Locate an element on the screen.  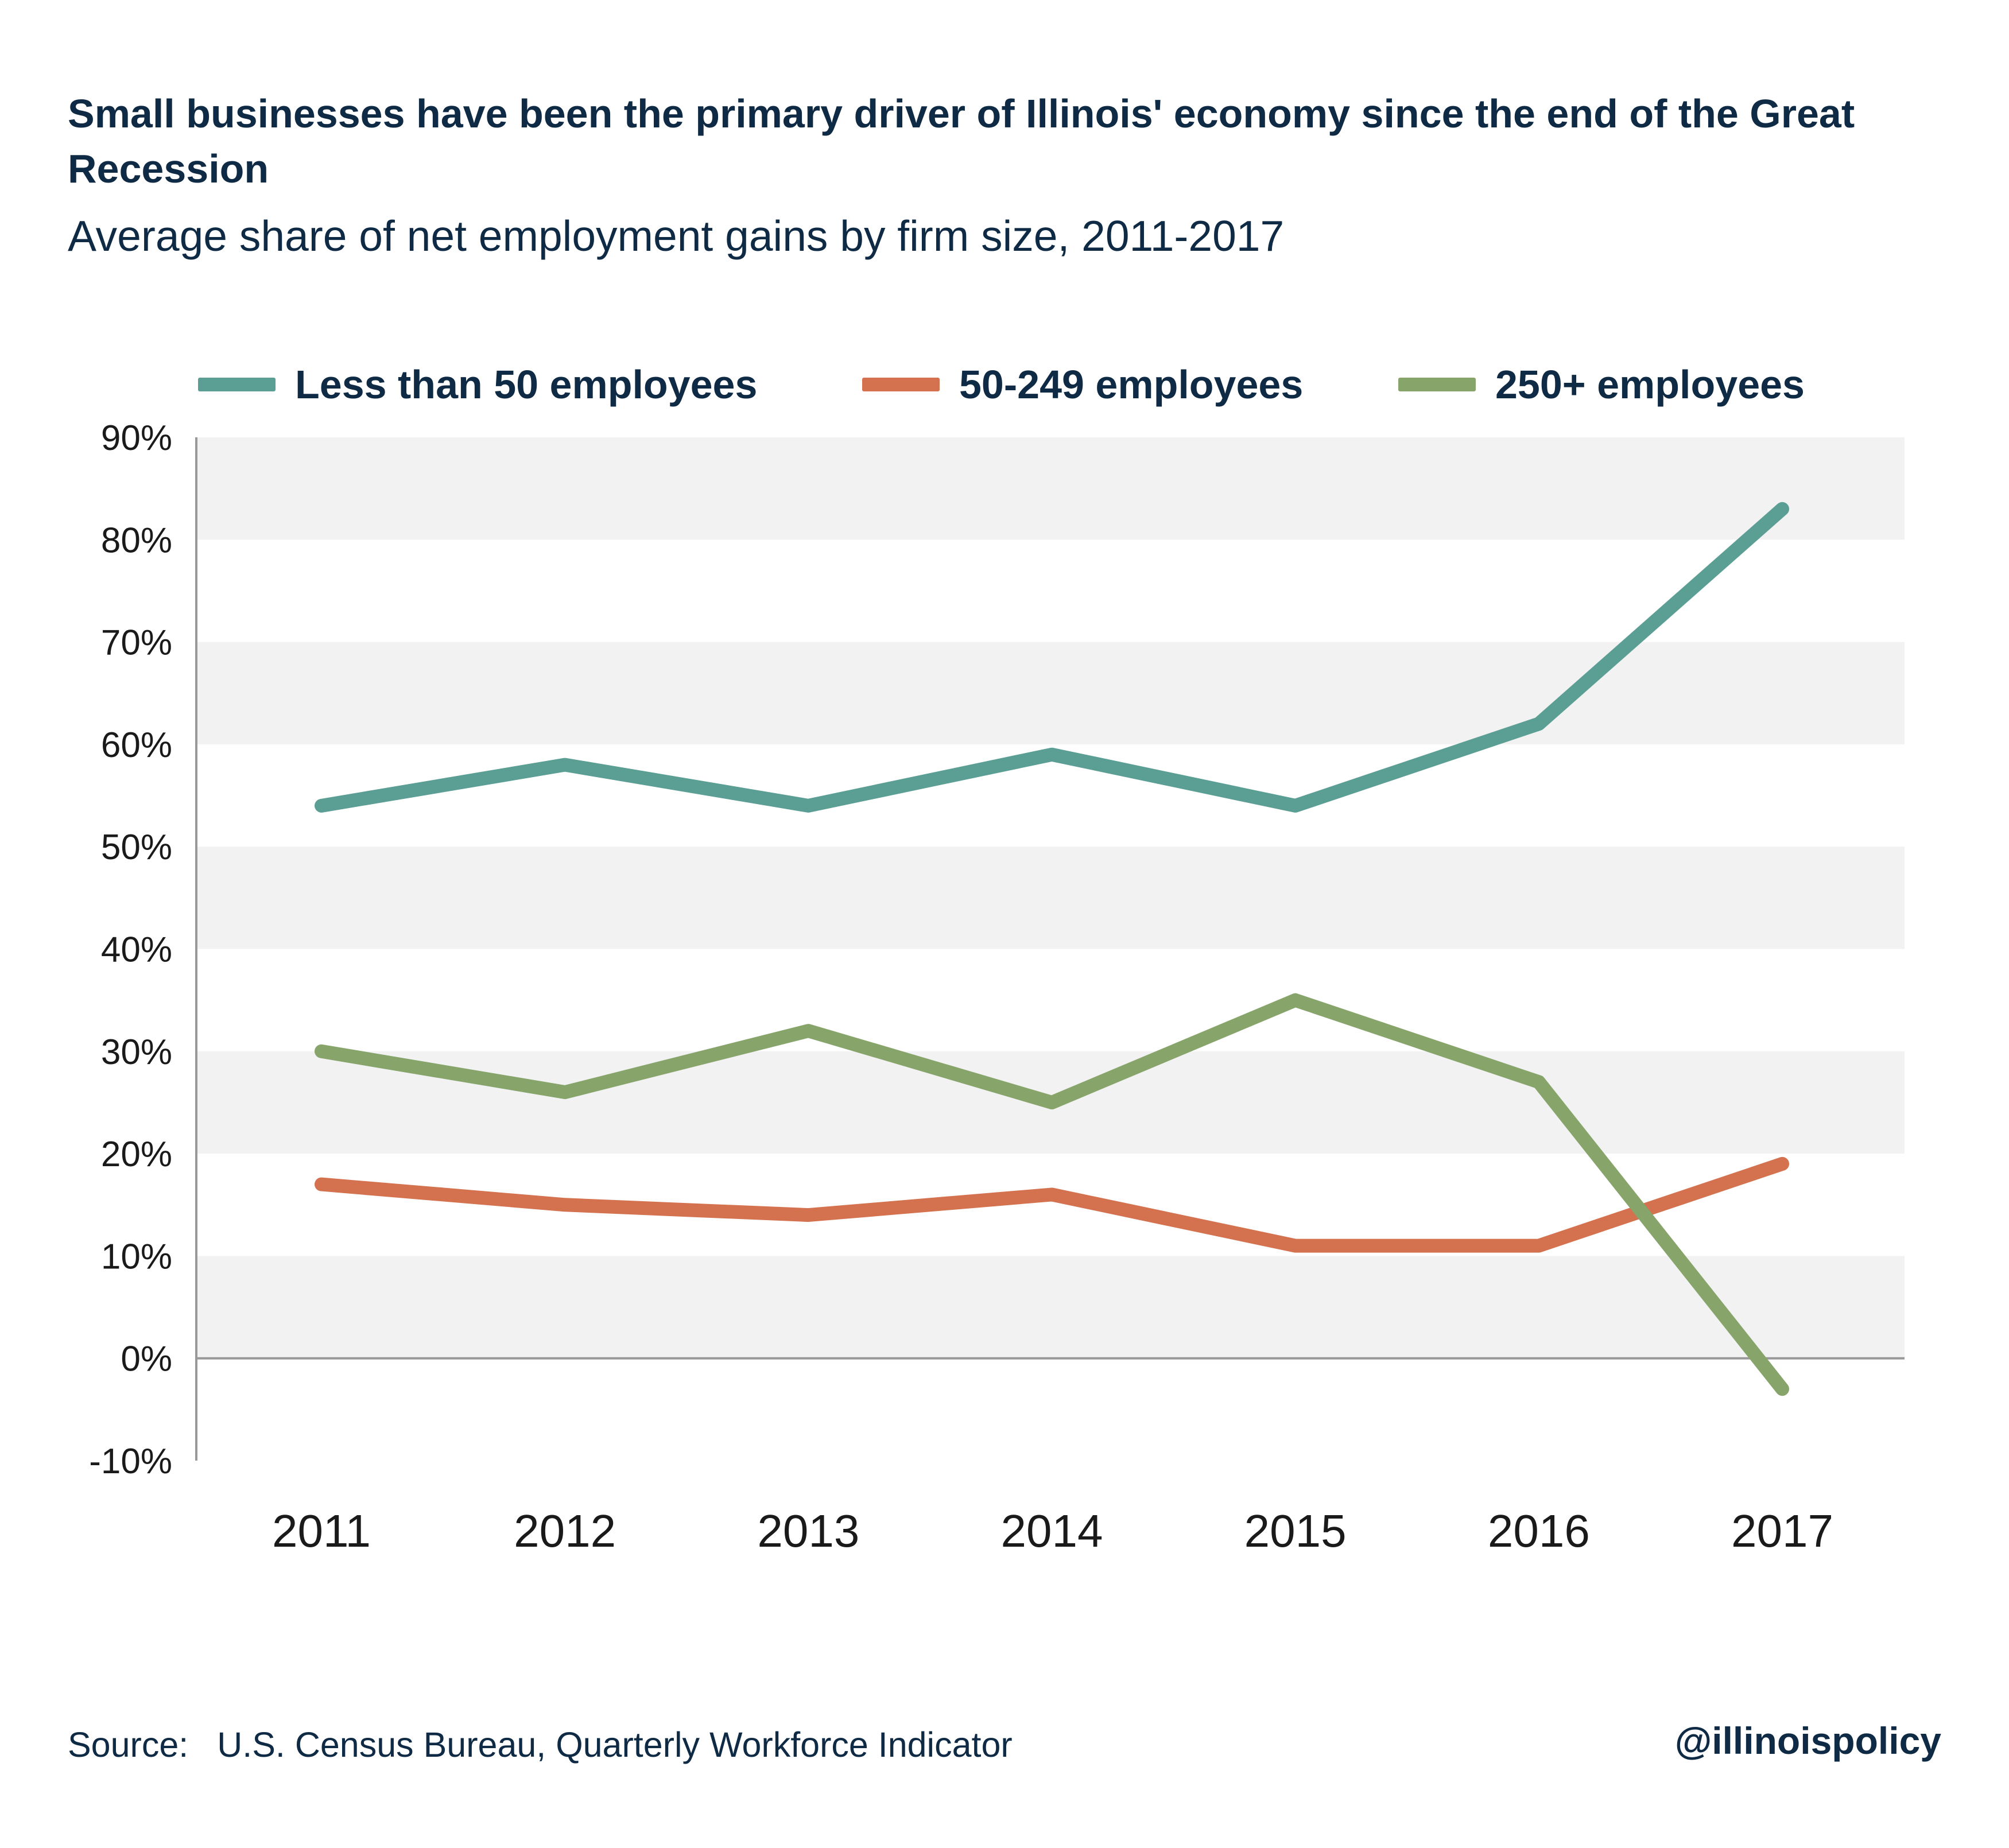
y-tick-label: 40% is located at coordinates (136, 950).